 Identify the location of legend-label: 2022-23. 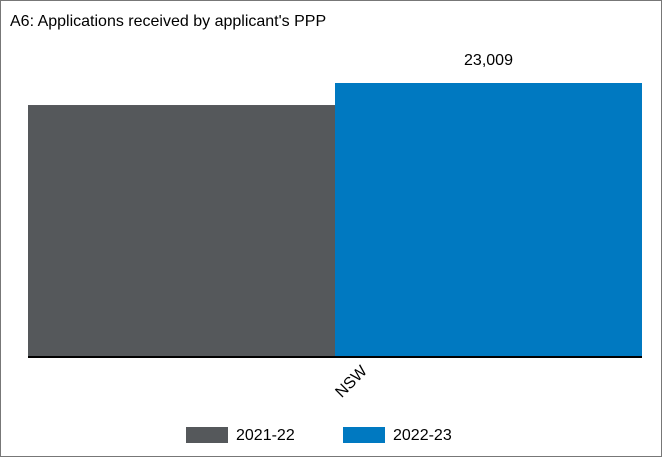
(422, 435).